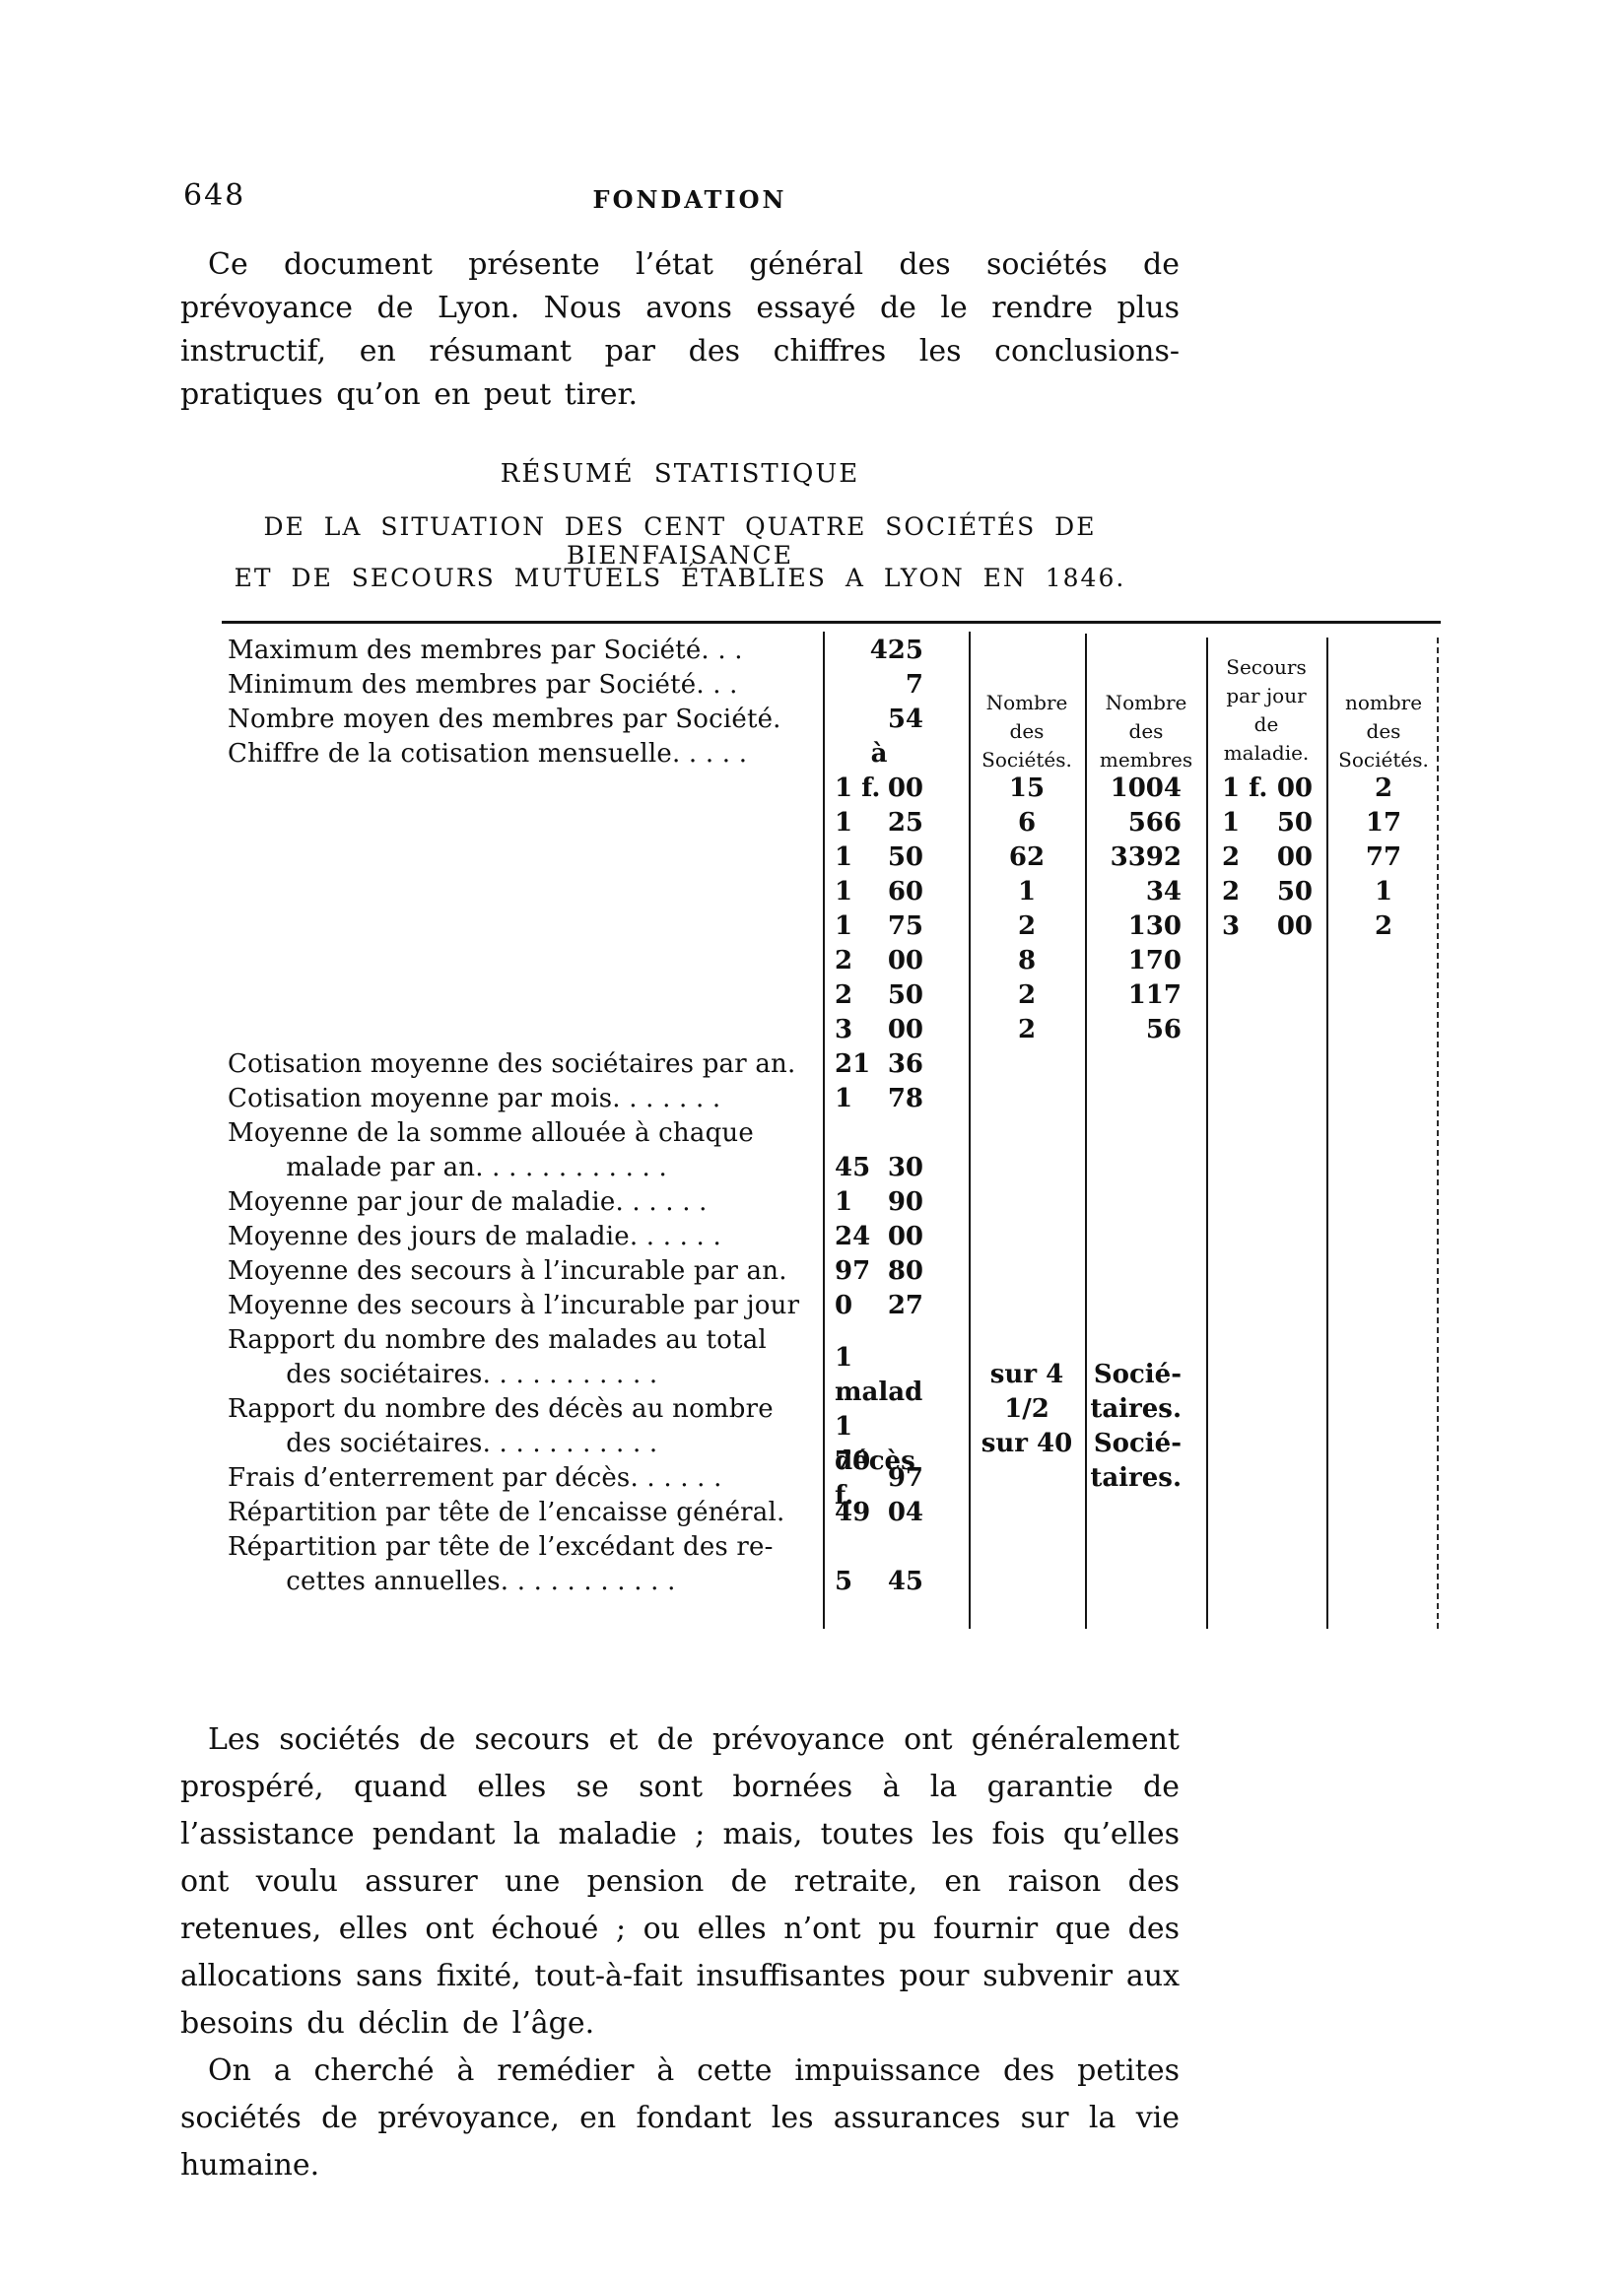 This screenshot has width=1624, height=2285. Describe the element at coordinates (468, 1202) in the screenshot. I see `table-label-line: Moyenne par jour de maladie. . . . . .` at that location.